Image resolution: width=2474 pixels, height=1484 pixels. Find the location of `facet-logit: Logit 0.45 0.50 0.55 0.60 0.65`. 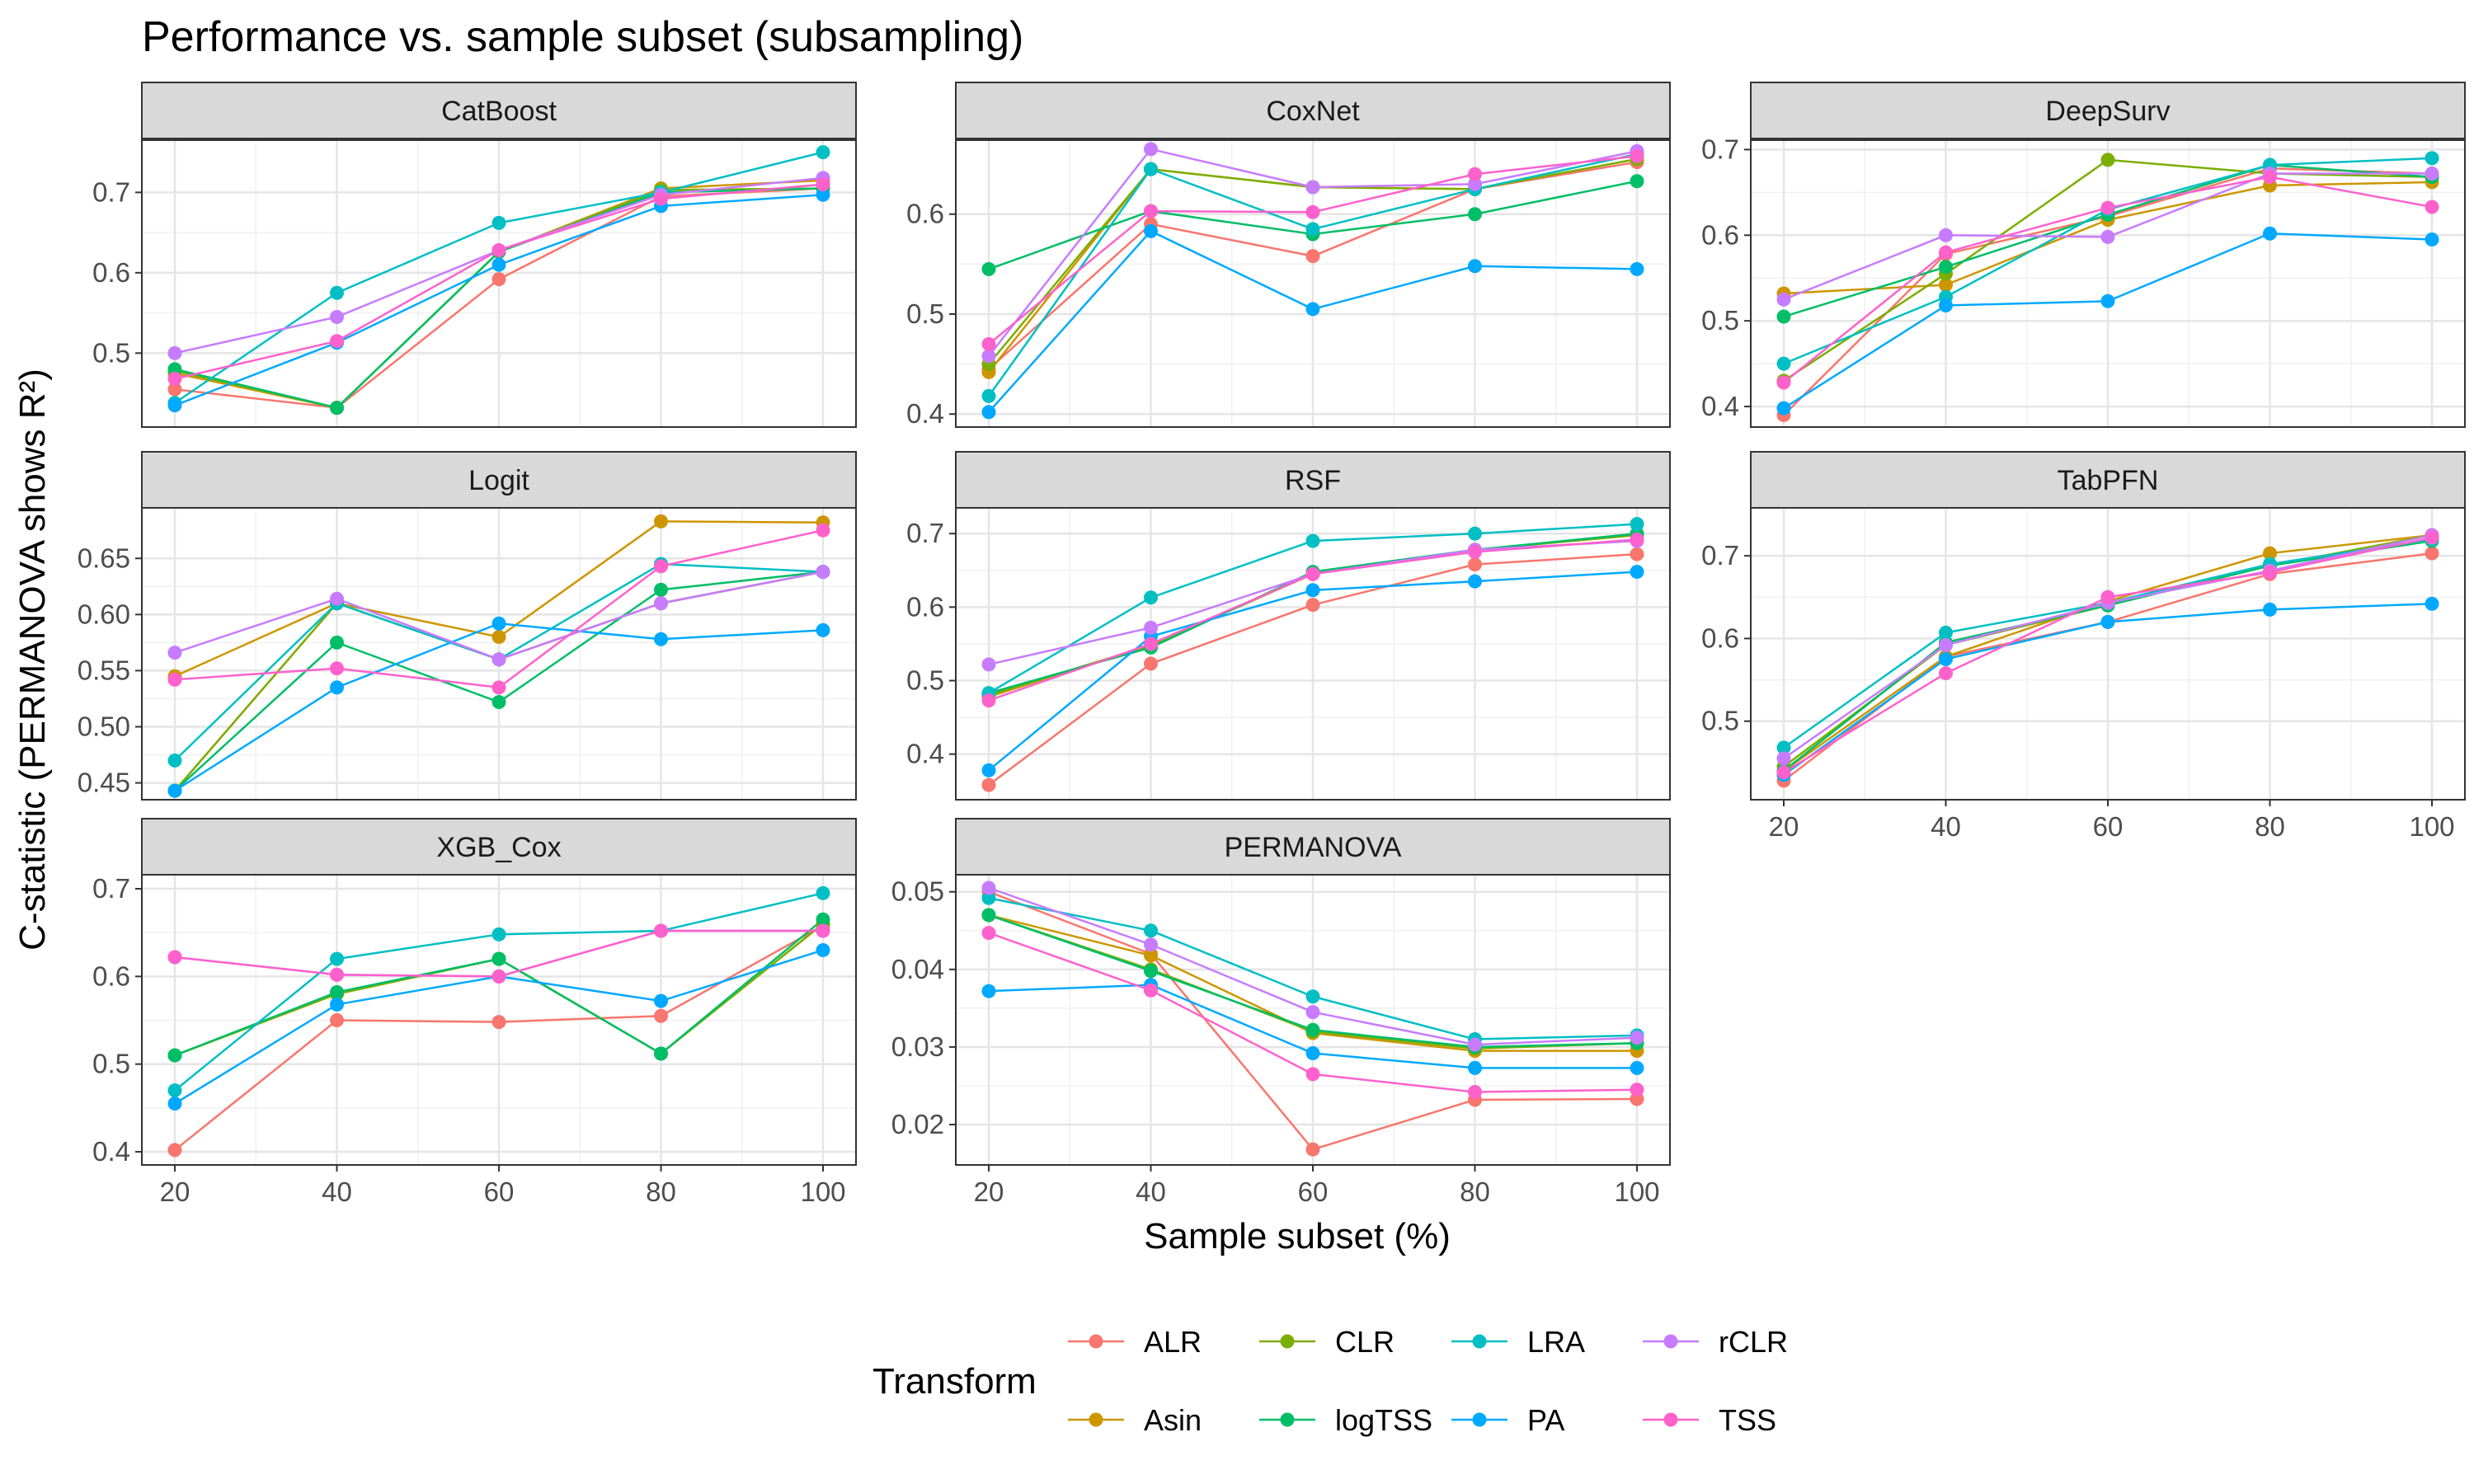

facet-logit: Logit 0.45 0.50 0.55 0.60 0.65 is located at coordinates (467, 626).